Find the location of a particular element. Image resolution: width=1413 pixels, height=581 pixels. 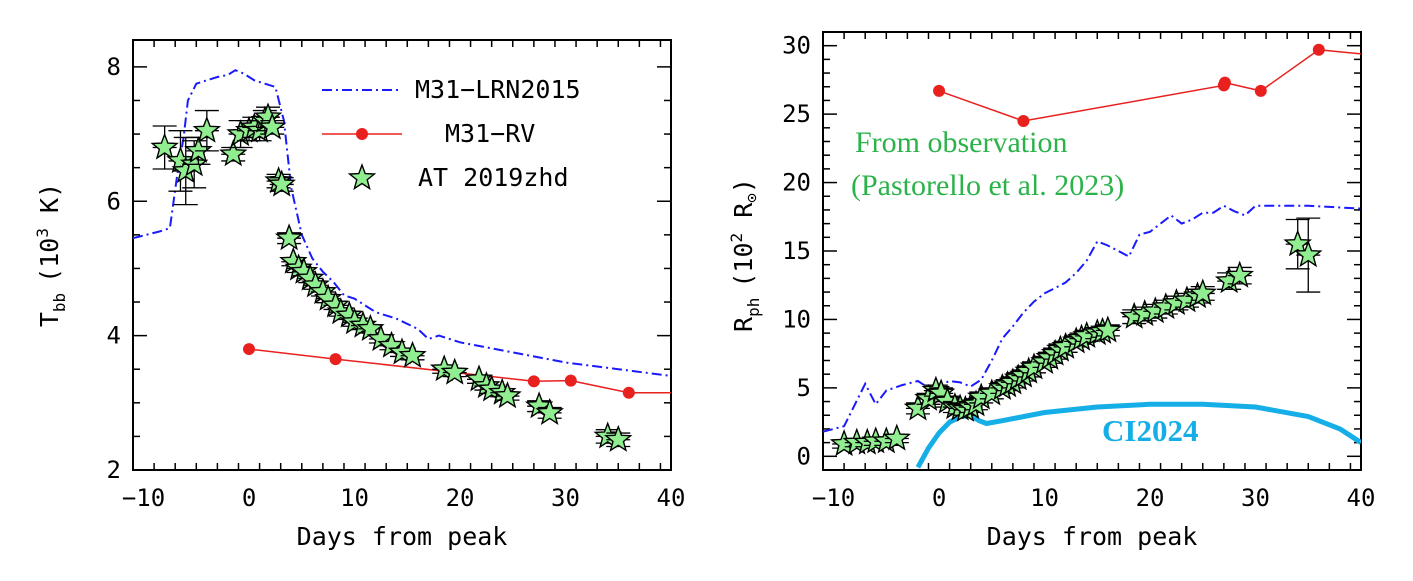

y-axis-label-text: Tbb(103 K) is located at coordinates (51, 255).